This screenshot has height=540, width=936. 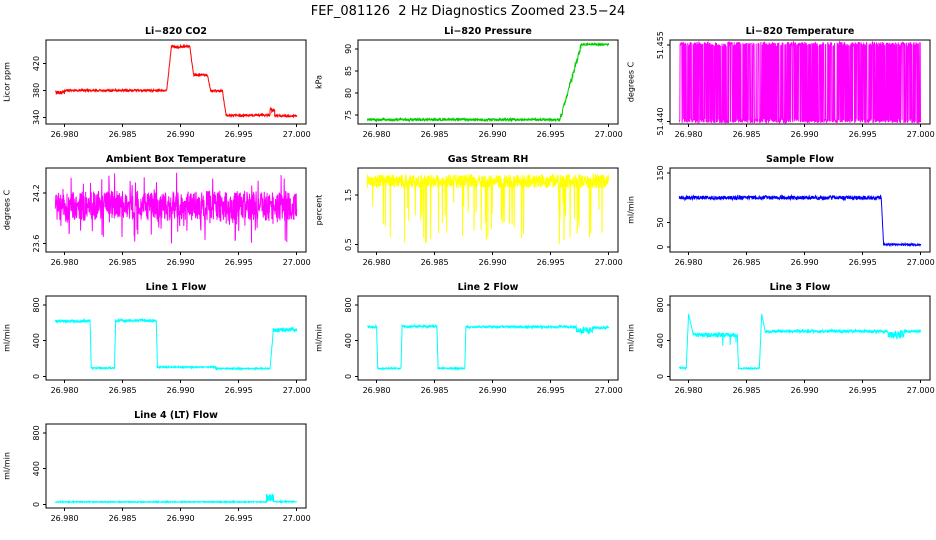 I want to click on chart-title: Line 4 (LT) Flow, so click(x=176, y=415).